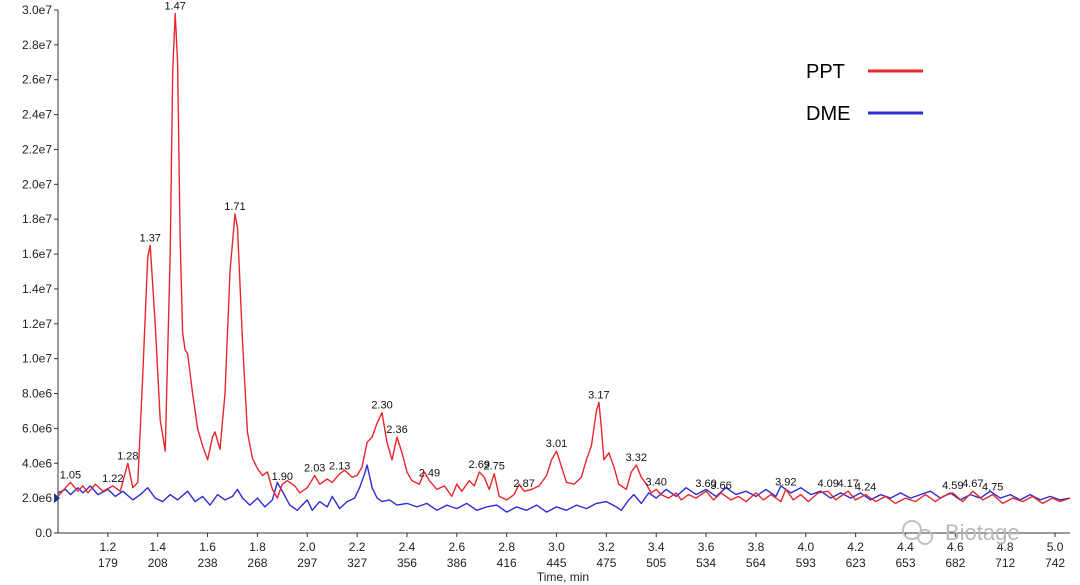  What do you see at coordinates (825, 72) in the screenshot?
I see `legend-label: PPT` at bounding box center [825, 72].